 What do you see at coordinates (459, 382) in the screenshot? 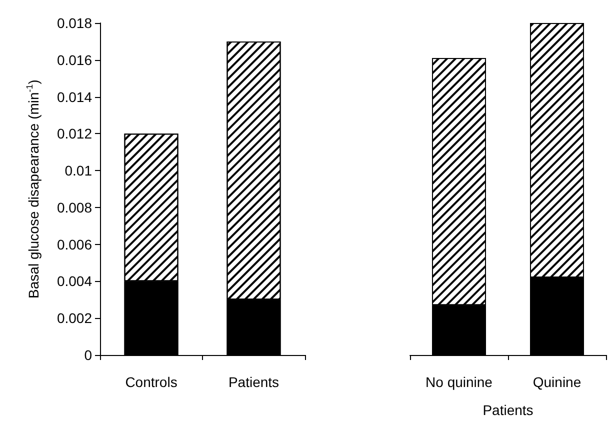
I see `x-tick-label: No quinine` at bounding box center [459, 382].